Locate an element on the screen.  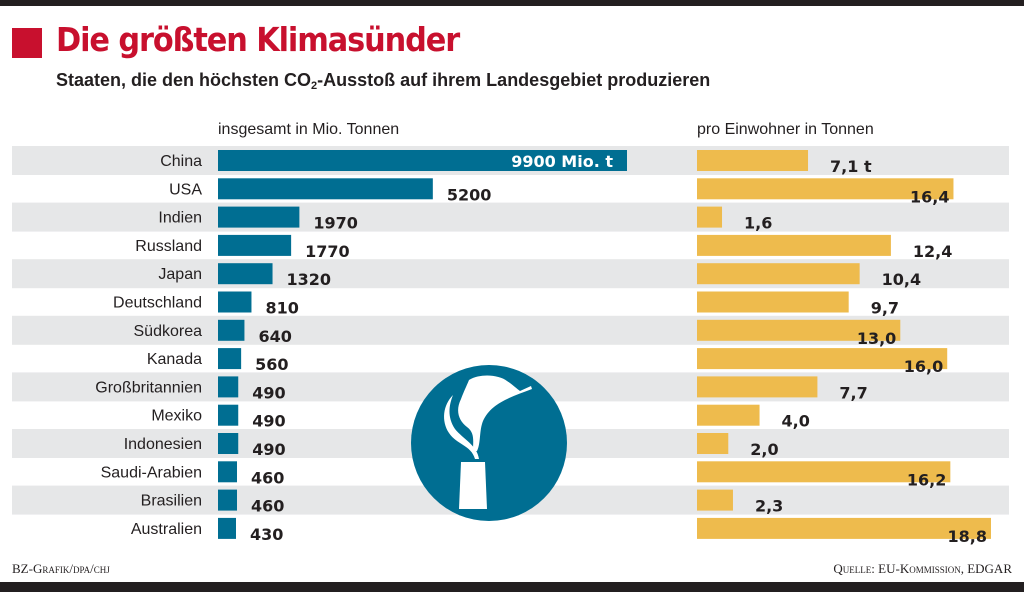
per-capita-value-label: 13,0 is located at coordinates (876, 338).